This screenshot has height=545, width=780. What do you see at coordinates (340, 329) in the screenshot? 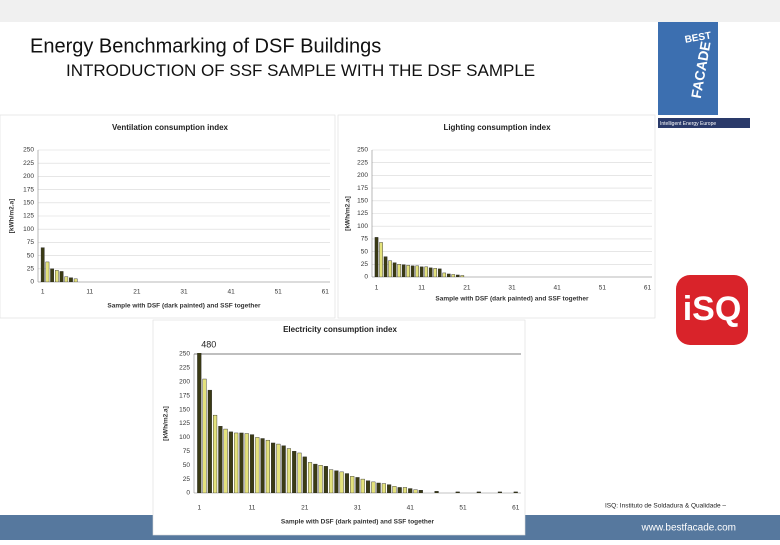
I see `chart-title: Electricity consumption index` at bounding box center [340, 329].